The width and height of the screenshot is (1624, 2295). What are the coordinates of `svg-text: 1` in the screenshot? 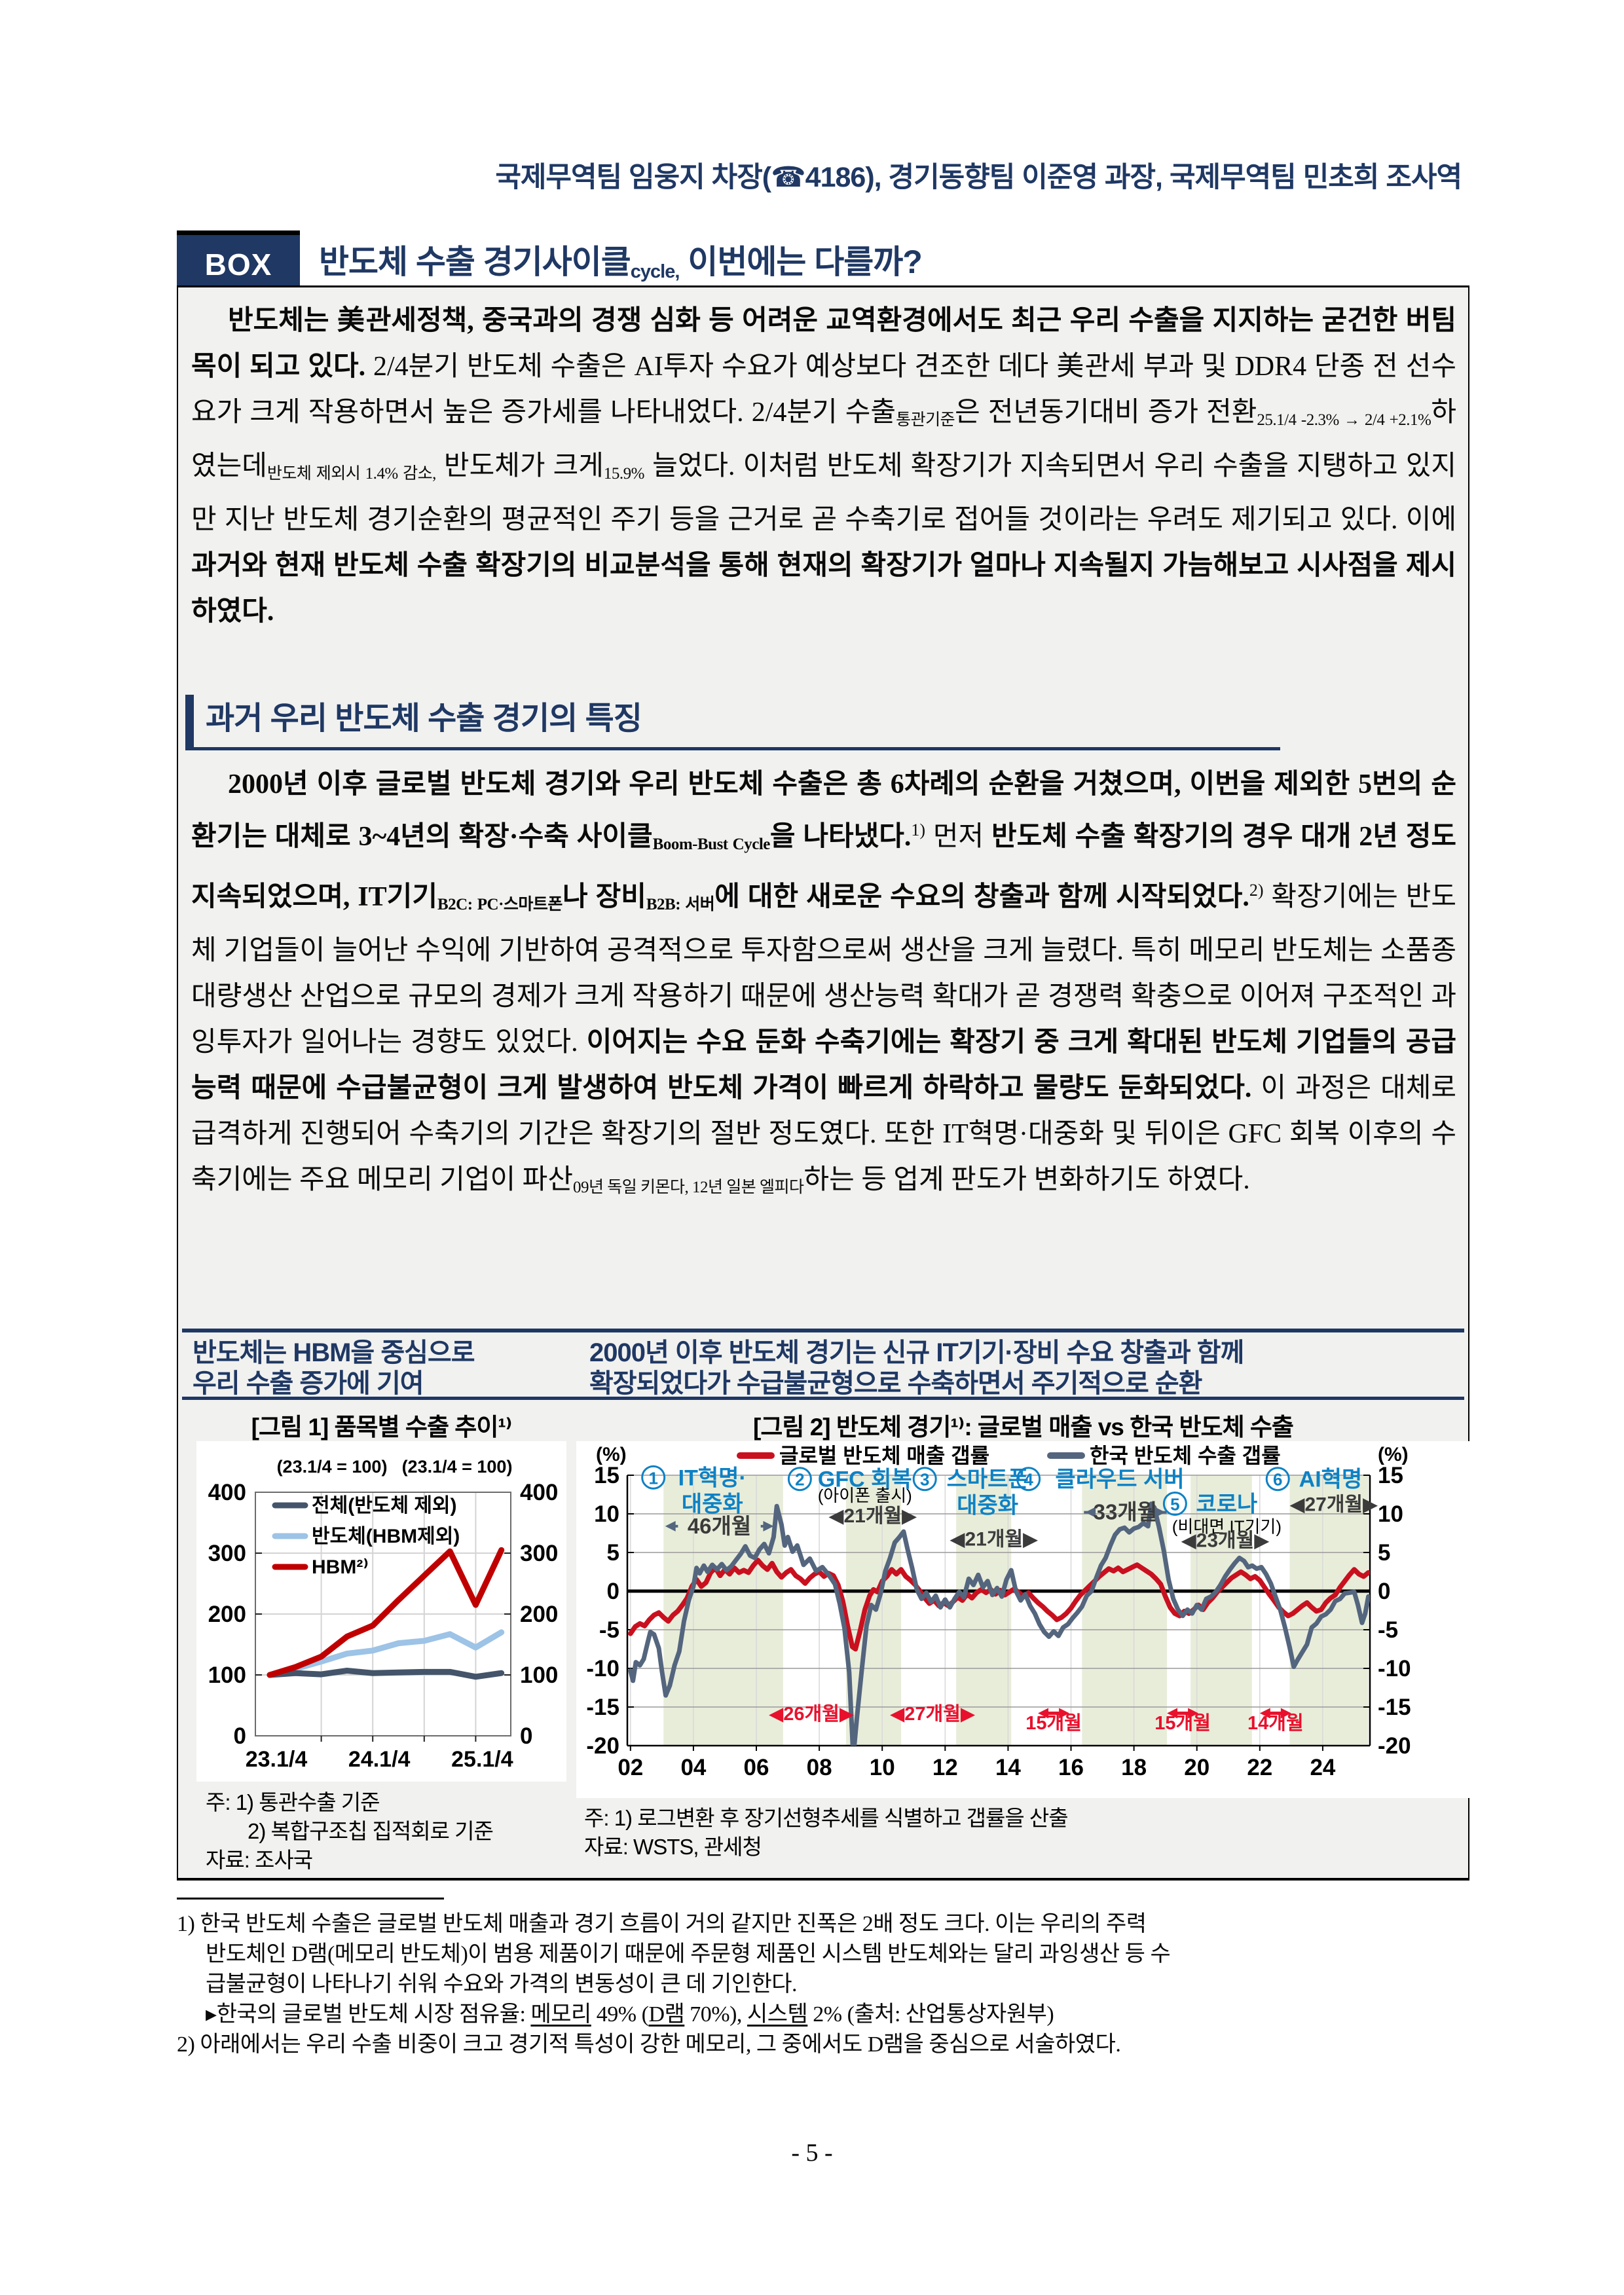 It's located at (652, 1478).